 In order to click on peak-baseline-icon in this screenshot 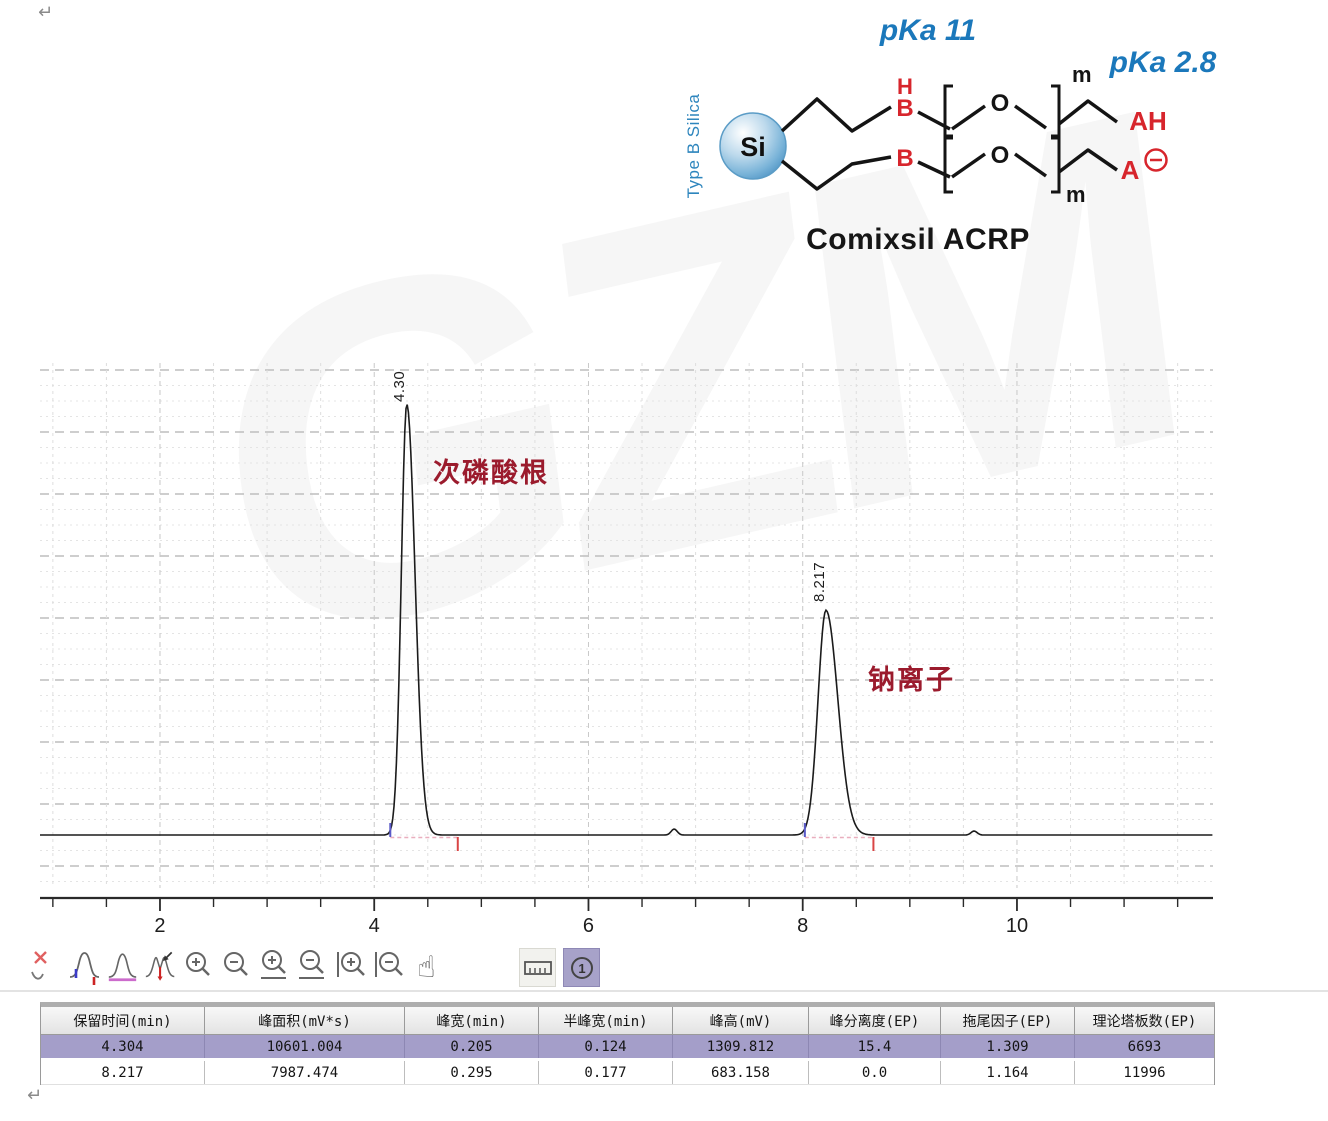, I will do `click(122, 966)`.